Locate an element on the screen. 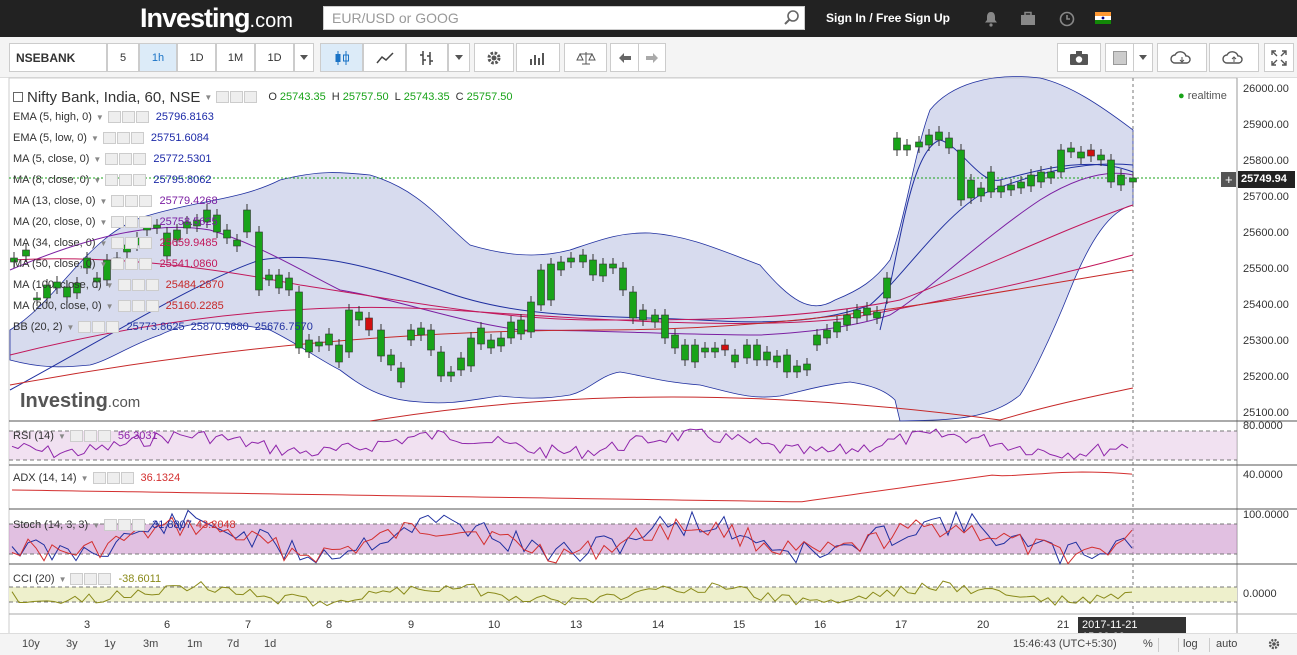  line-chart-button is located at coordinates (384, 57).